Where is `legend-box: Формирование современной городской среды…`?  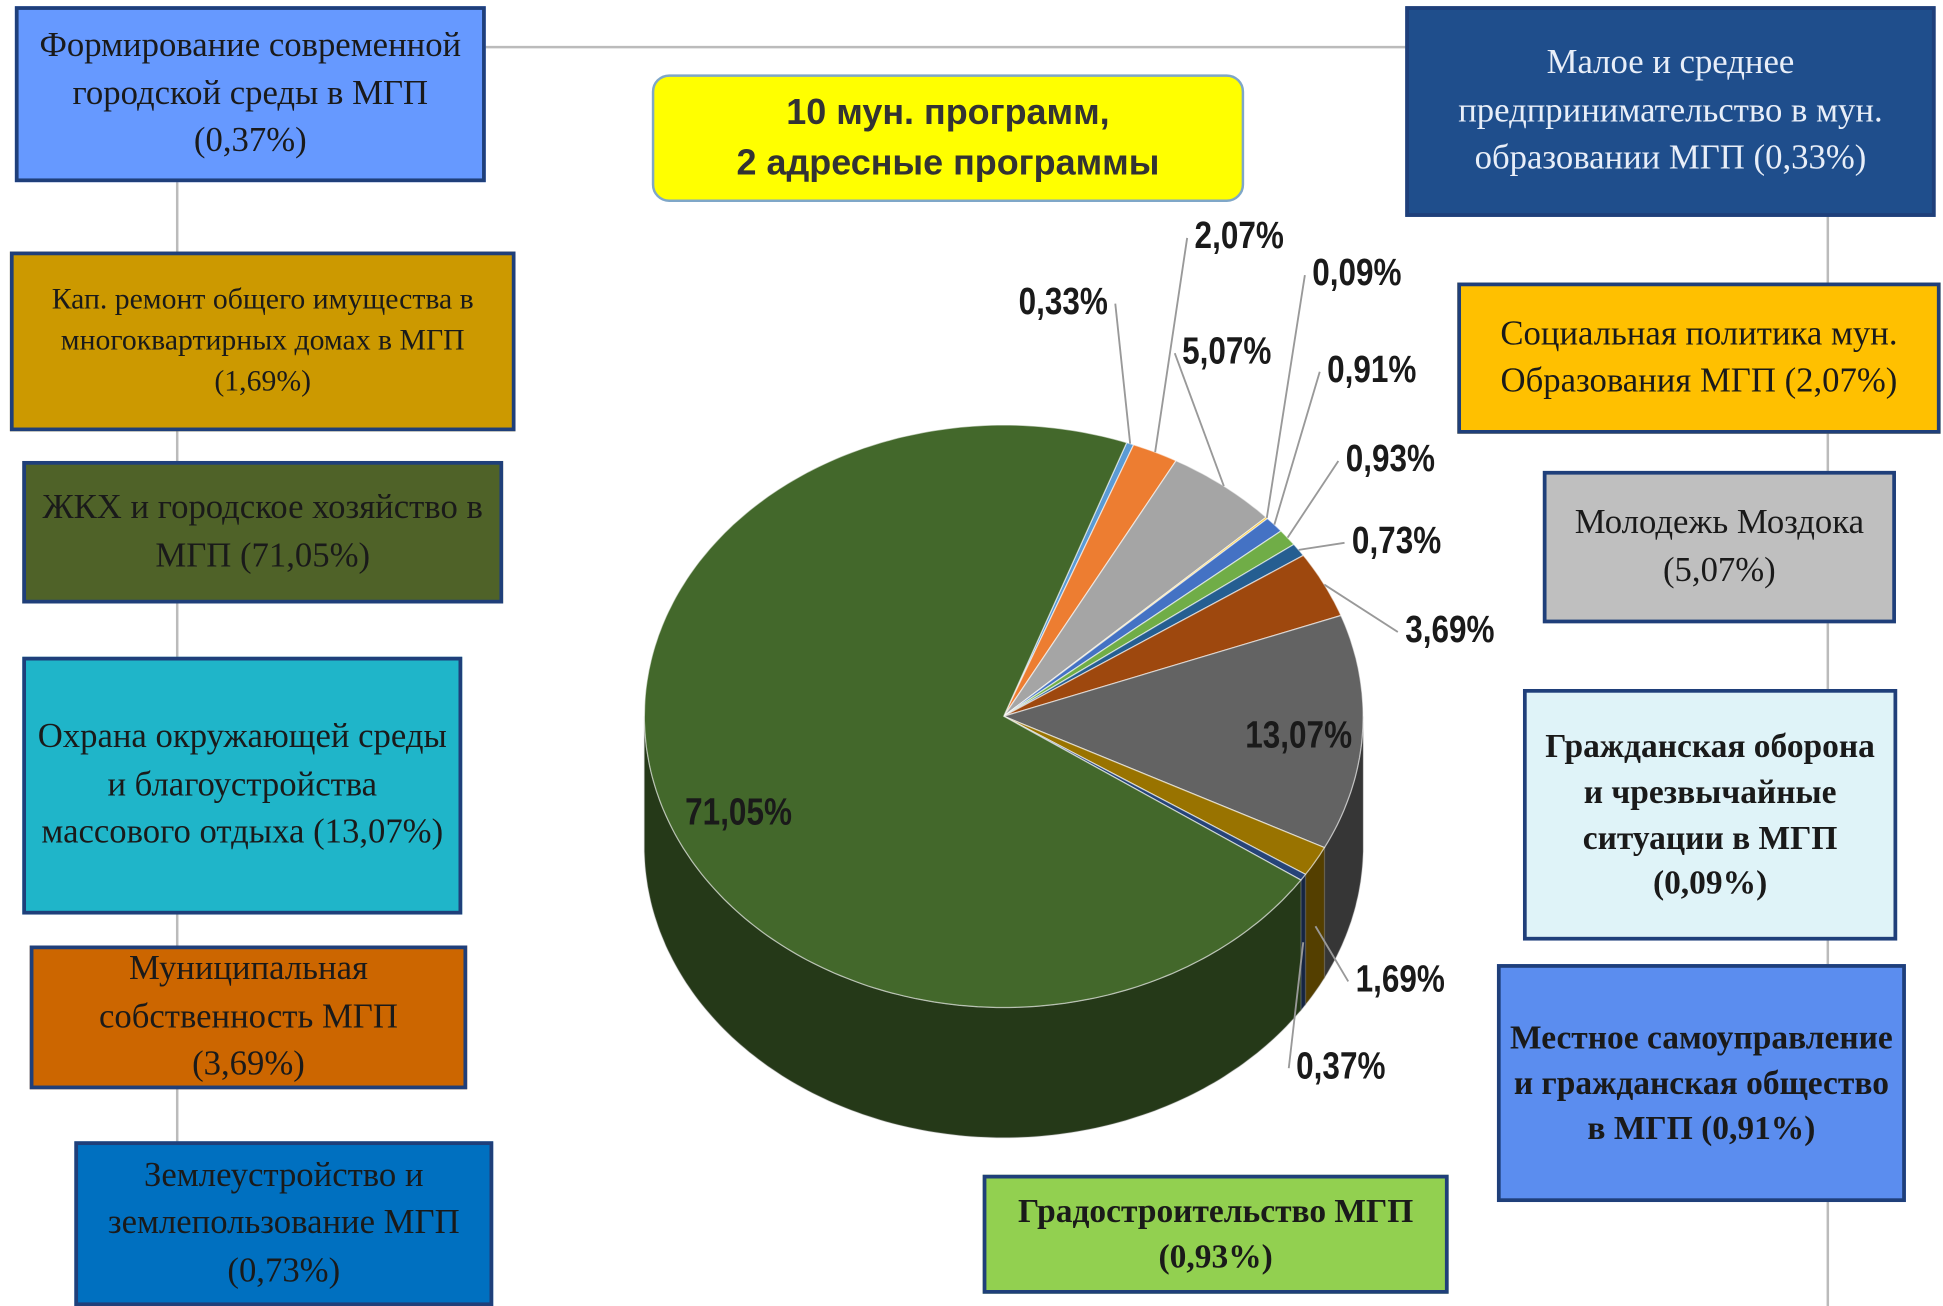
legend-box: Формирование современной городской среды… is located at coordinates (250, 94).